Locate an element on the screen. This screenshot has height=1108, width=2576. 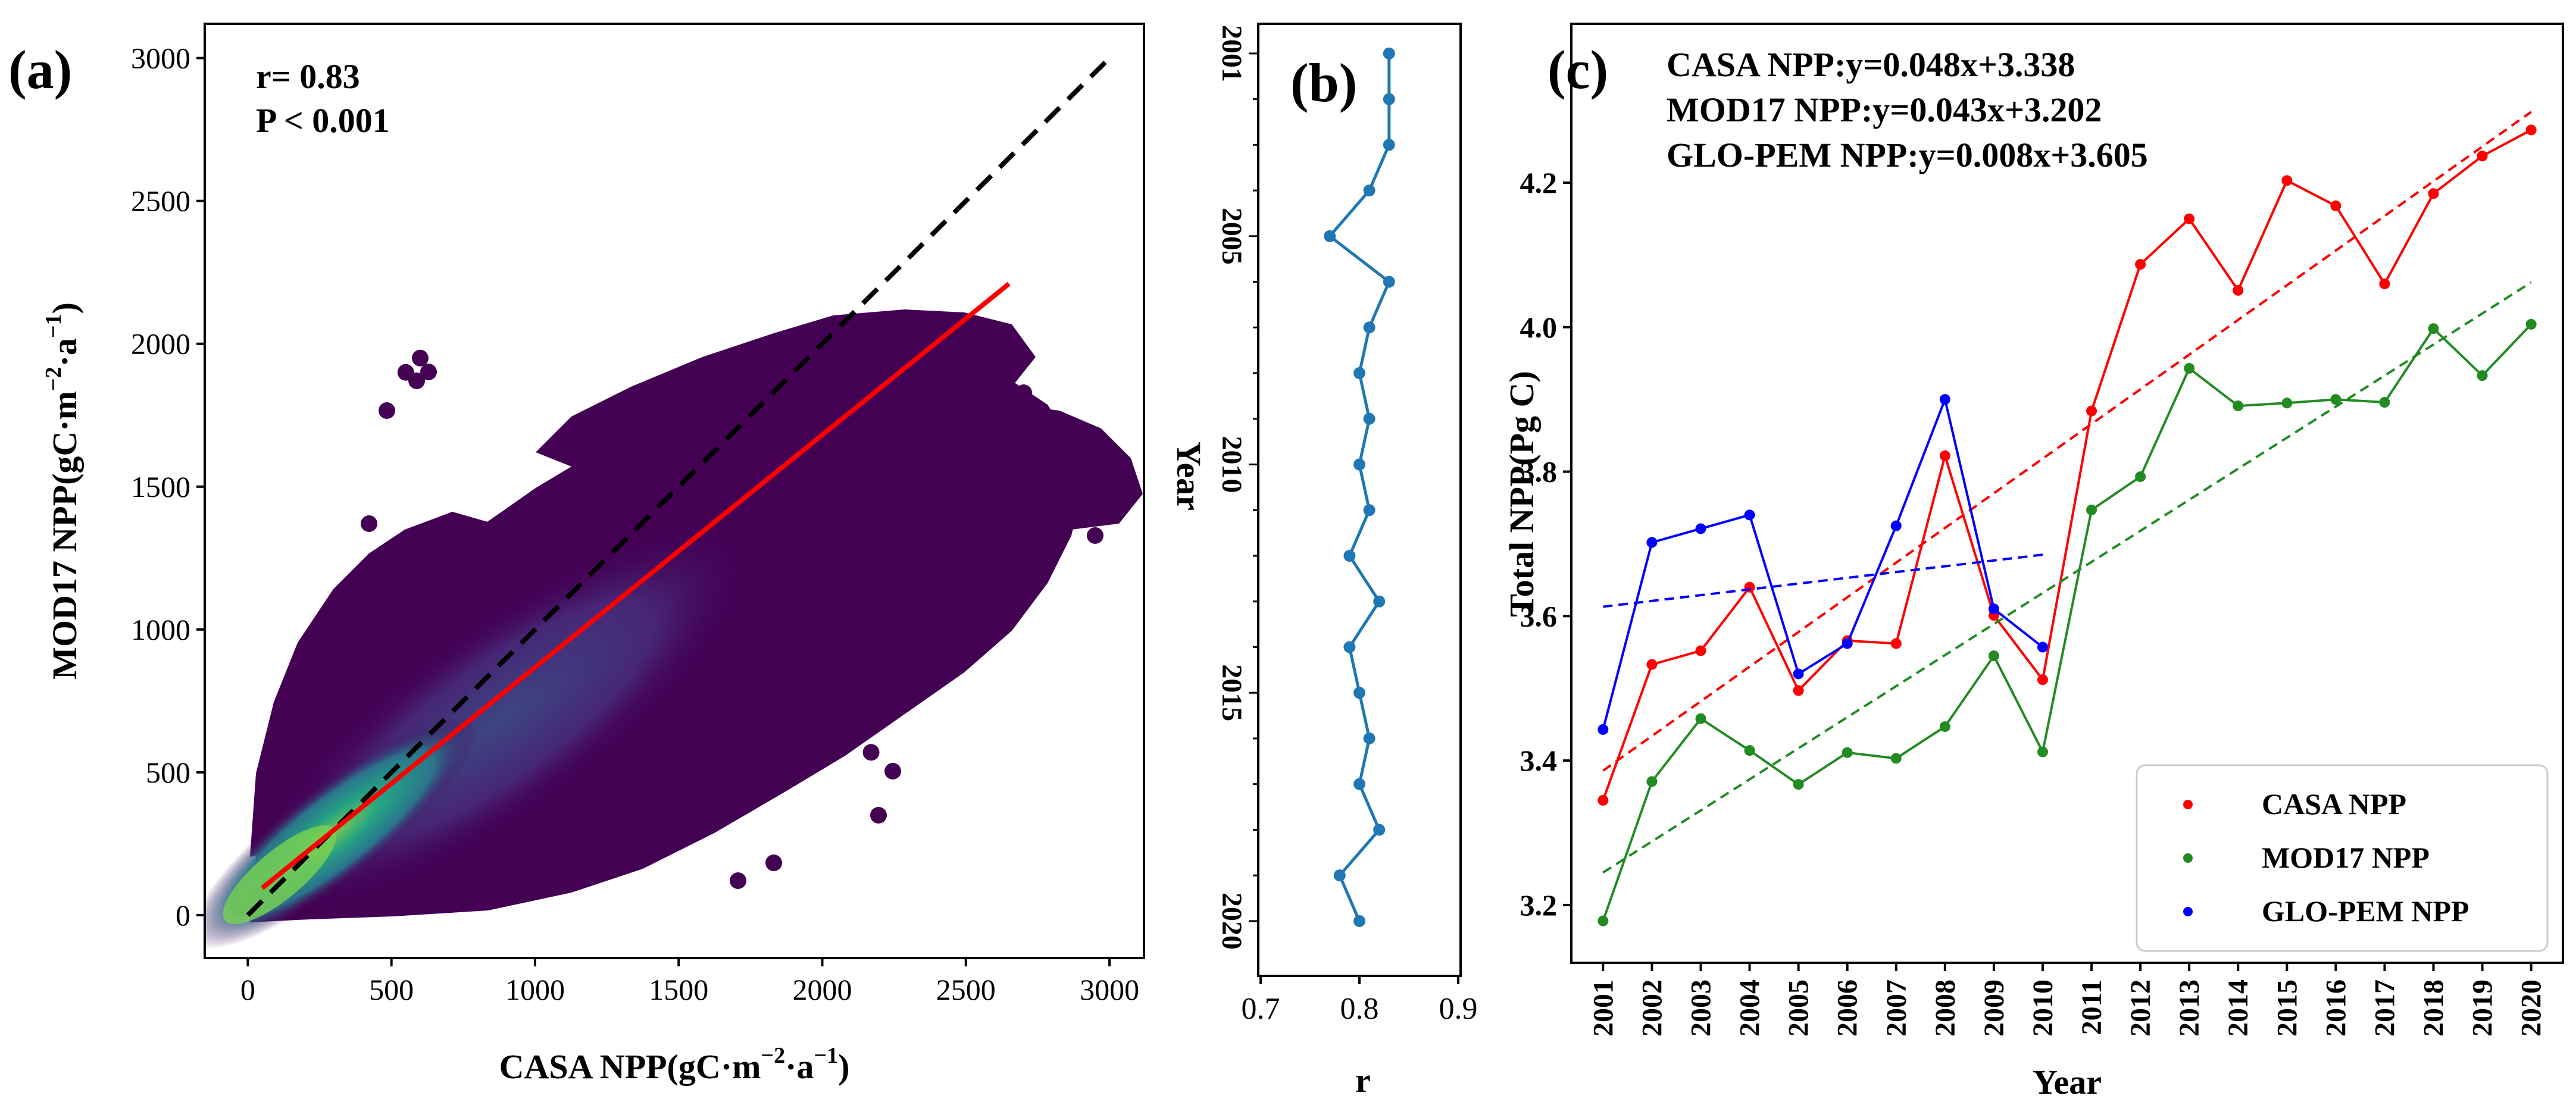
y-tick-label-c: 3.2 is located at coordinates (1539, 905).